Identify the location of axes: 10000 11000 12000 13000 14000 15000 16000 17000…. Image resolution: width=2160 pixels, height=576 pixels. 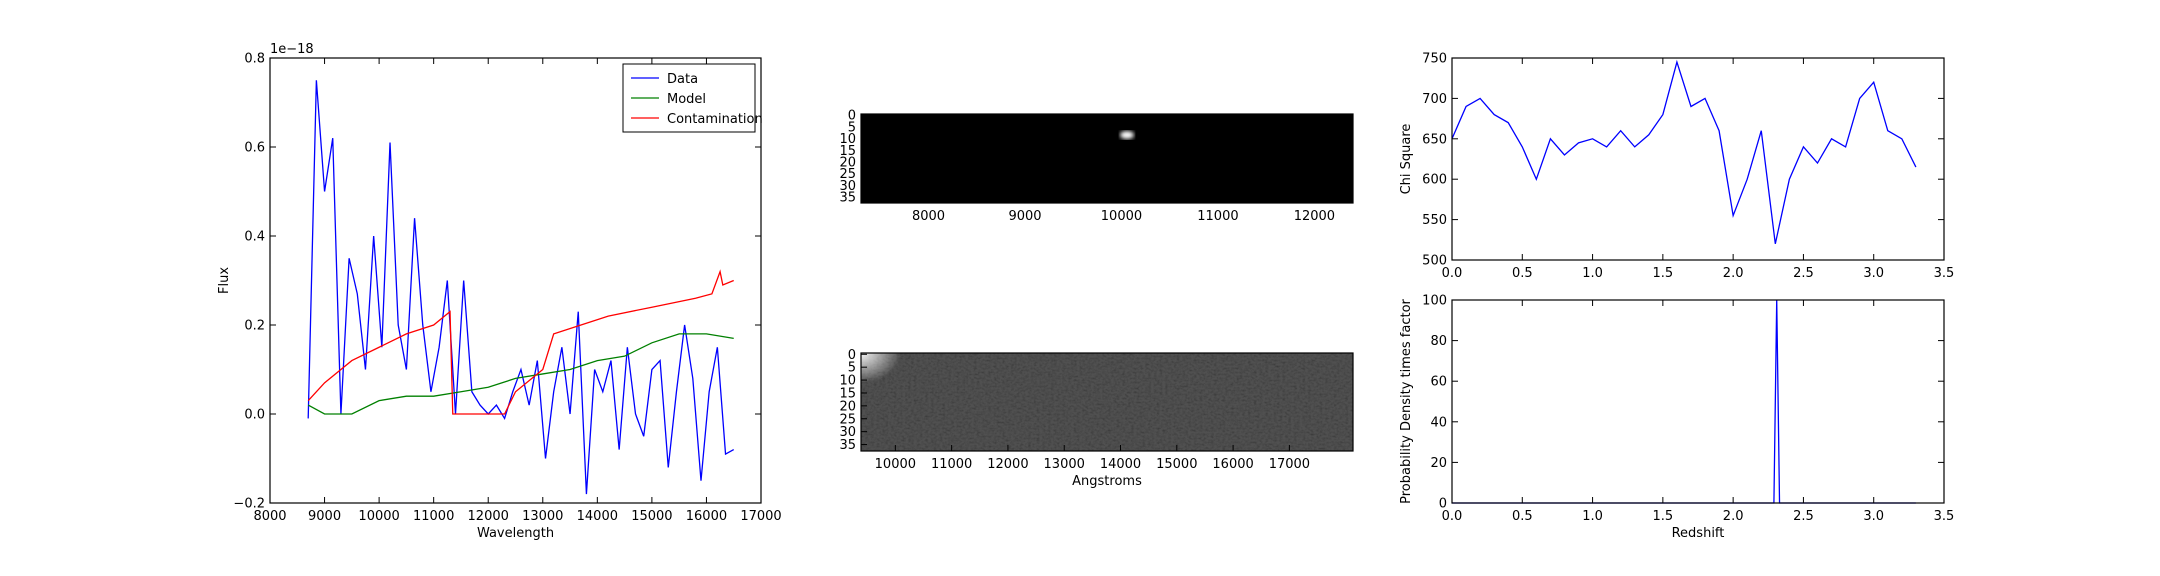
(1096, 418).